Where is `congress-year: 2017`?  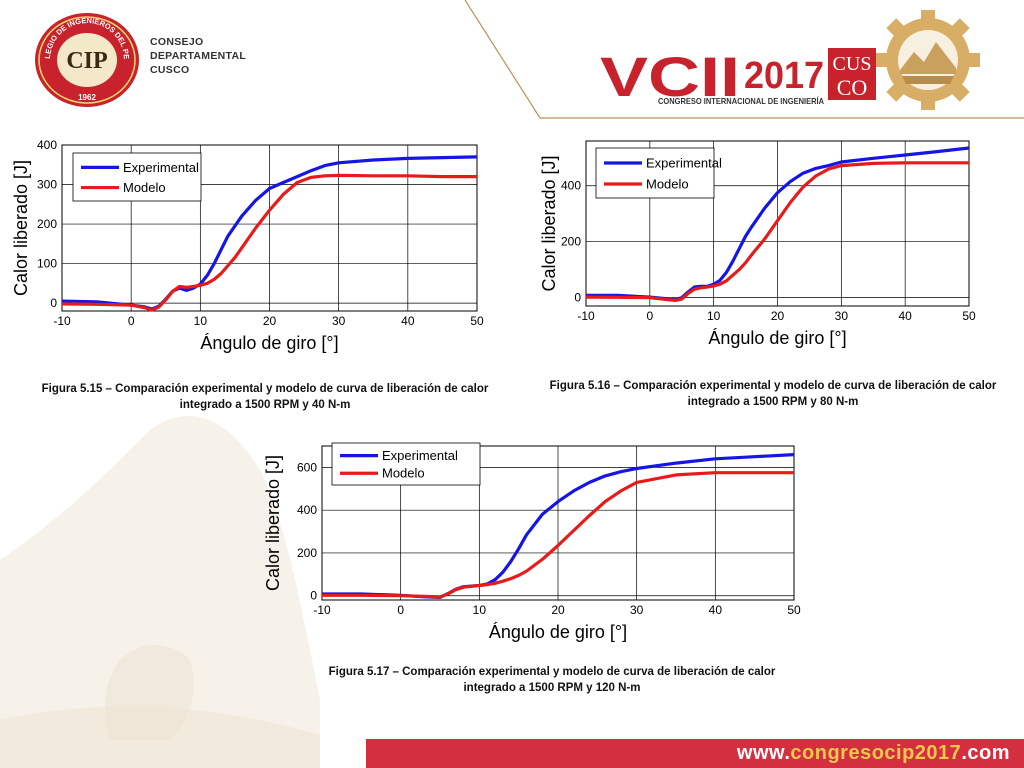 congress-year: 2017 is located at coordinates (784, 76).